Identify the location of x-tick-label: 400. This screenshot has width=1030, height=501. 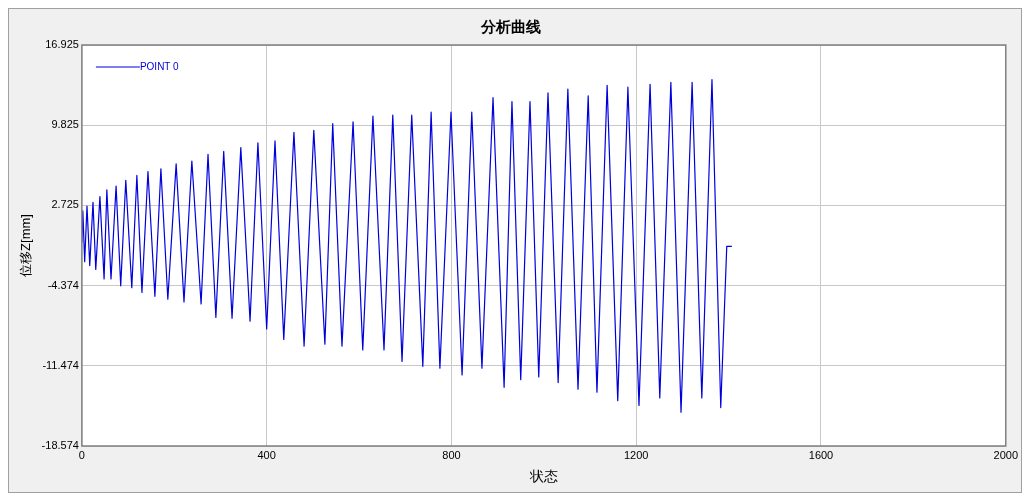
(266, 454).